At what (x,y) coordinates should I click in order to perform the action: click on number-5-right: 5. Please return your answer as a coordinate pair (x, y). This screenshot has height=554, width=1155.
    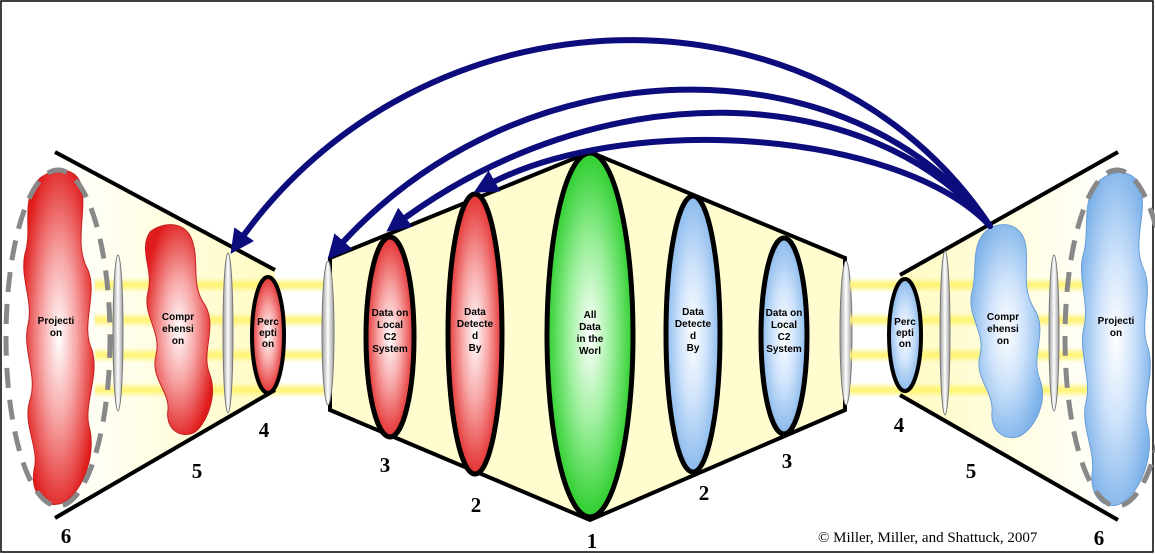
    Looking at the image, I should click on (971, 471).